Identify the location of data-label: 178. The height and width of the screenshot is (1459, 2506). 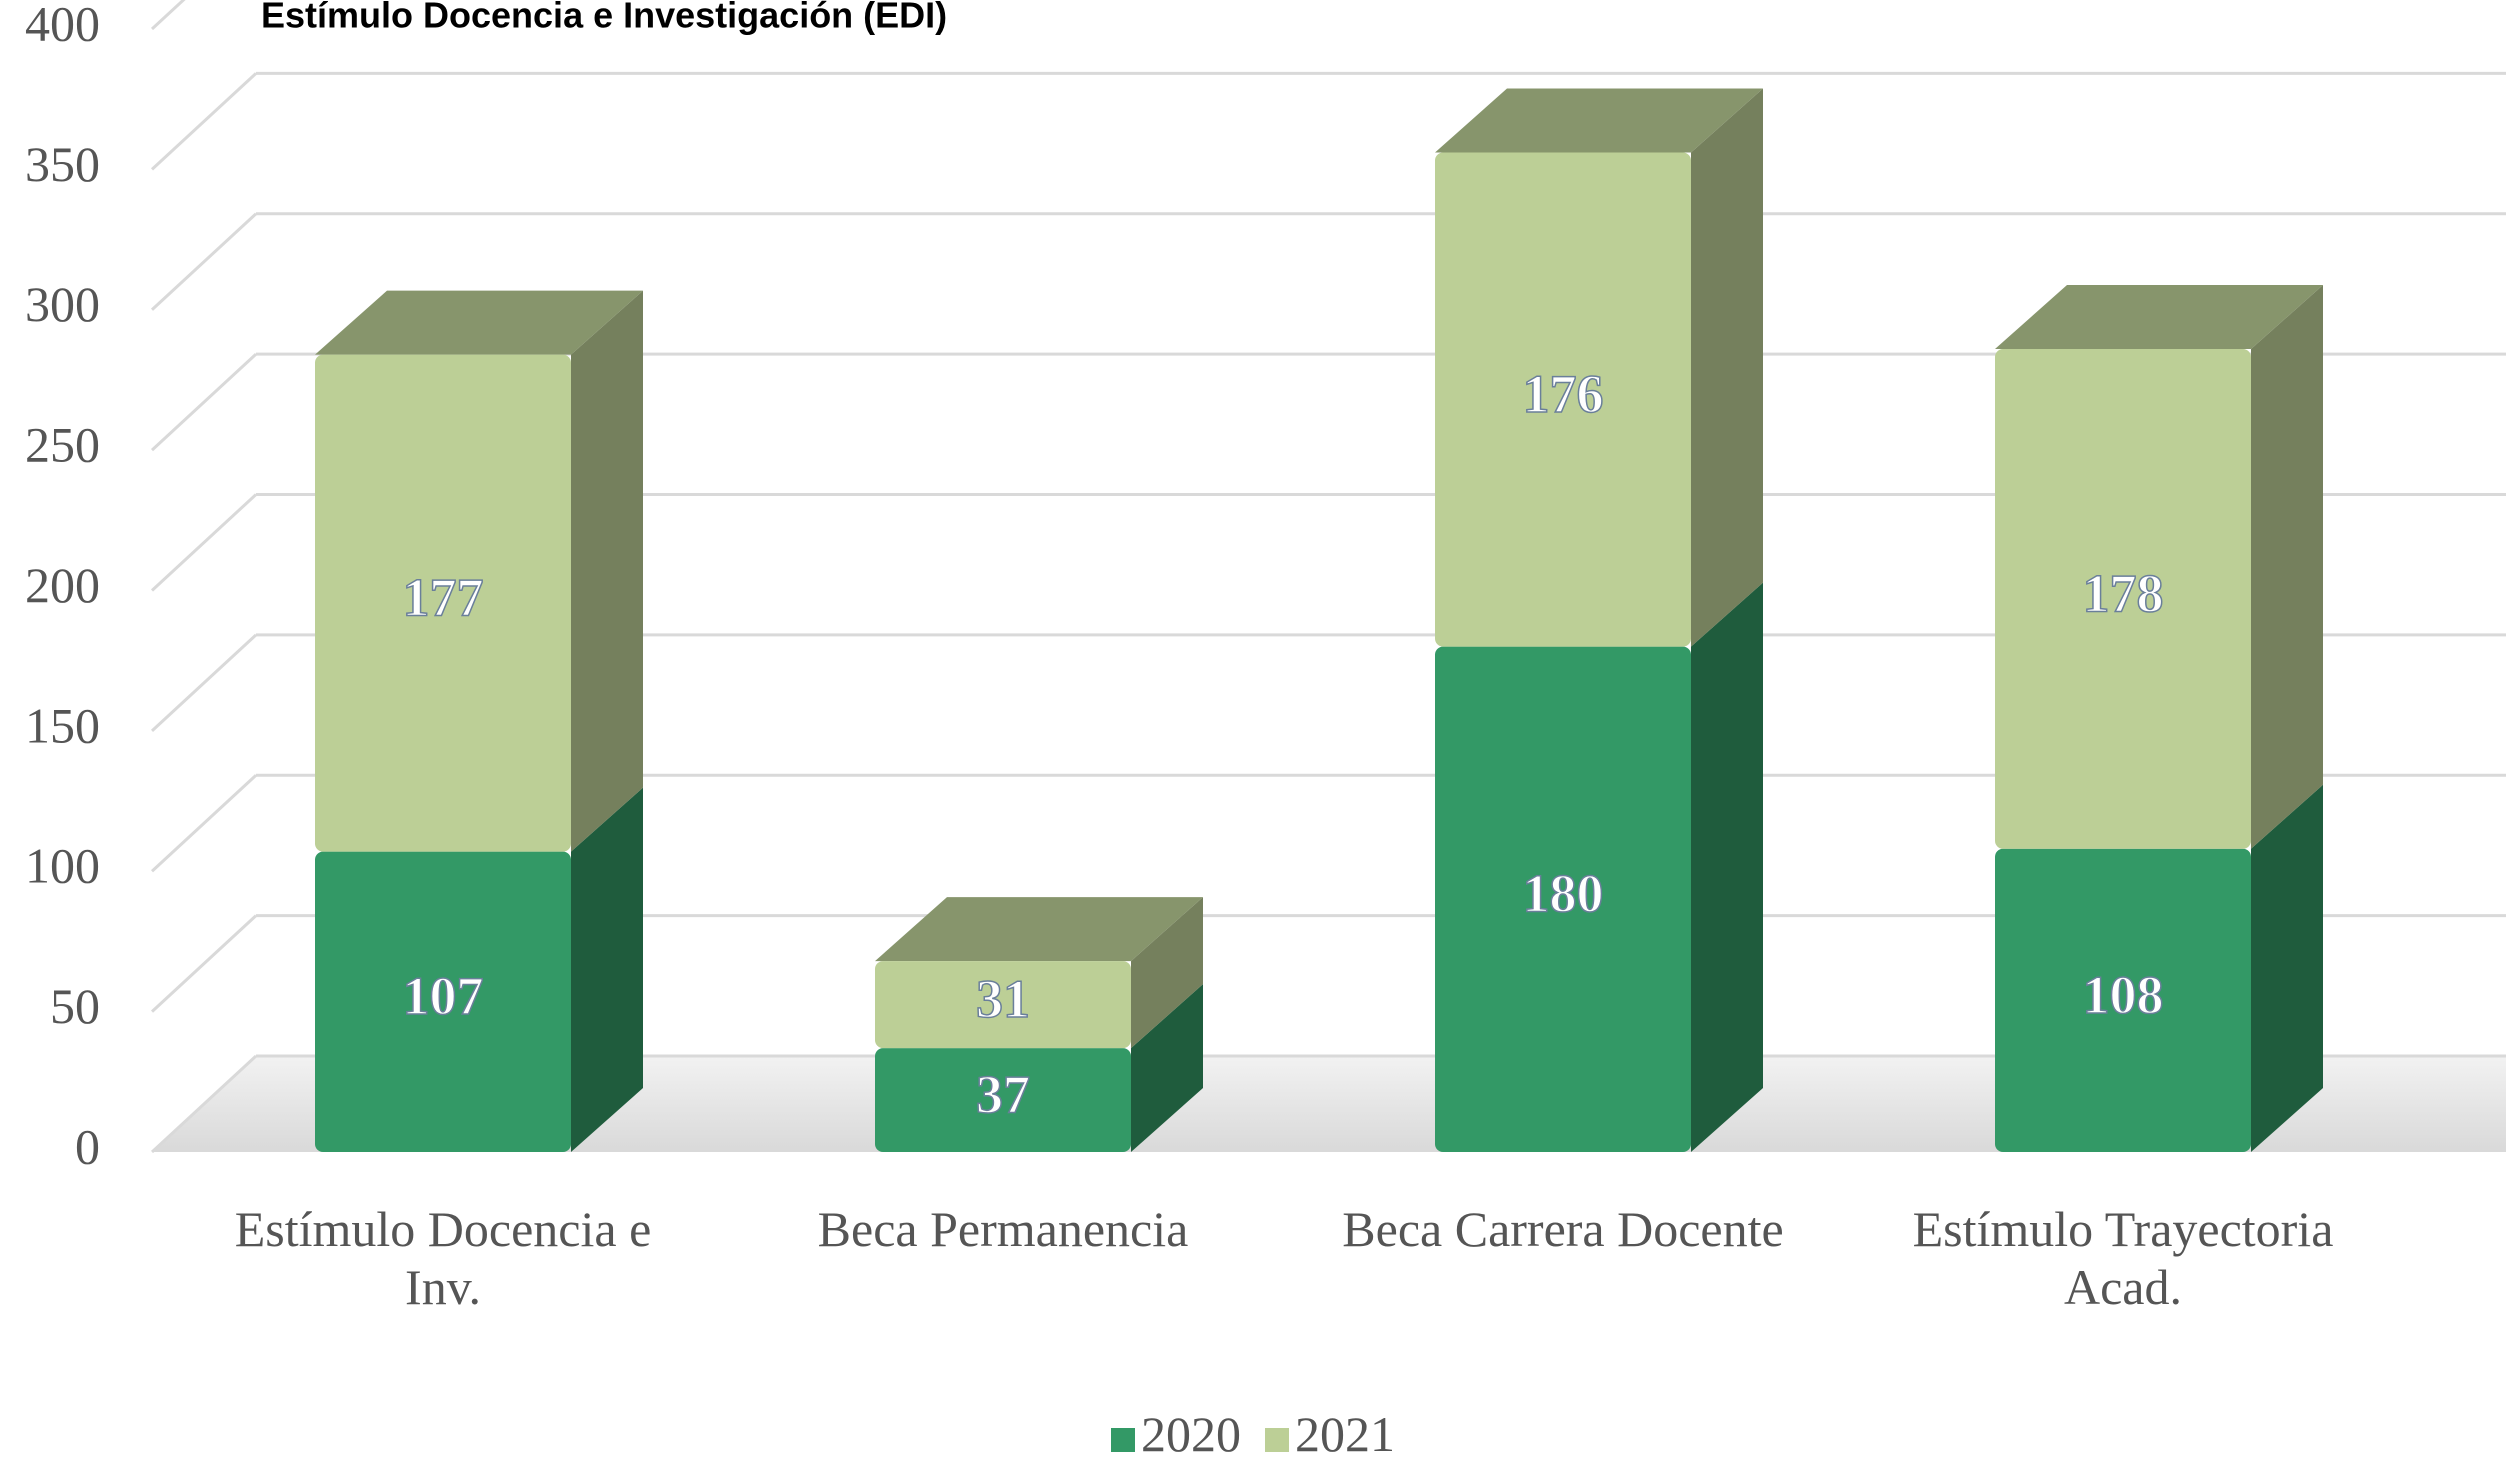
(2123, 593).